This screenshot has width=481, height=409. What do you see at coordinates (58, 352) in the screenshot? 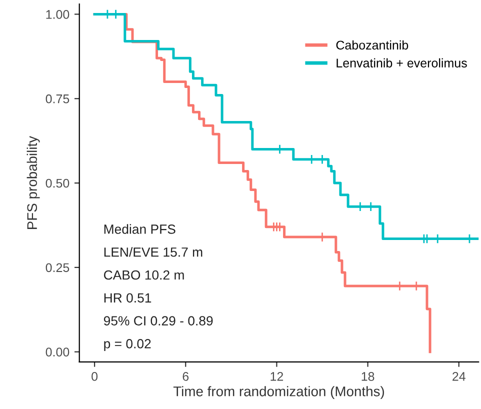
I see `y-tick-label: 0.00` at bounding box center [58, 352].